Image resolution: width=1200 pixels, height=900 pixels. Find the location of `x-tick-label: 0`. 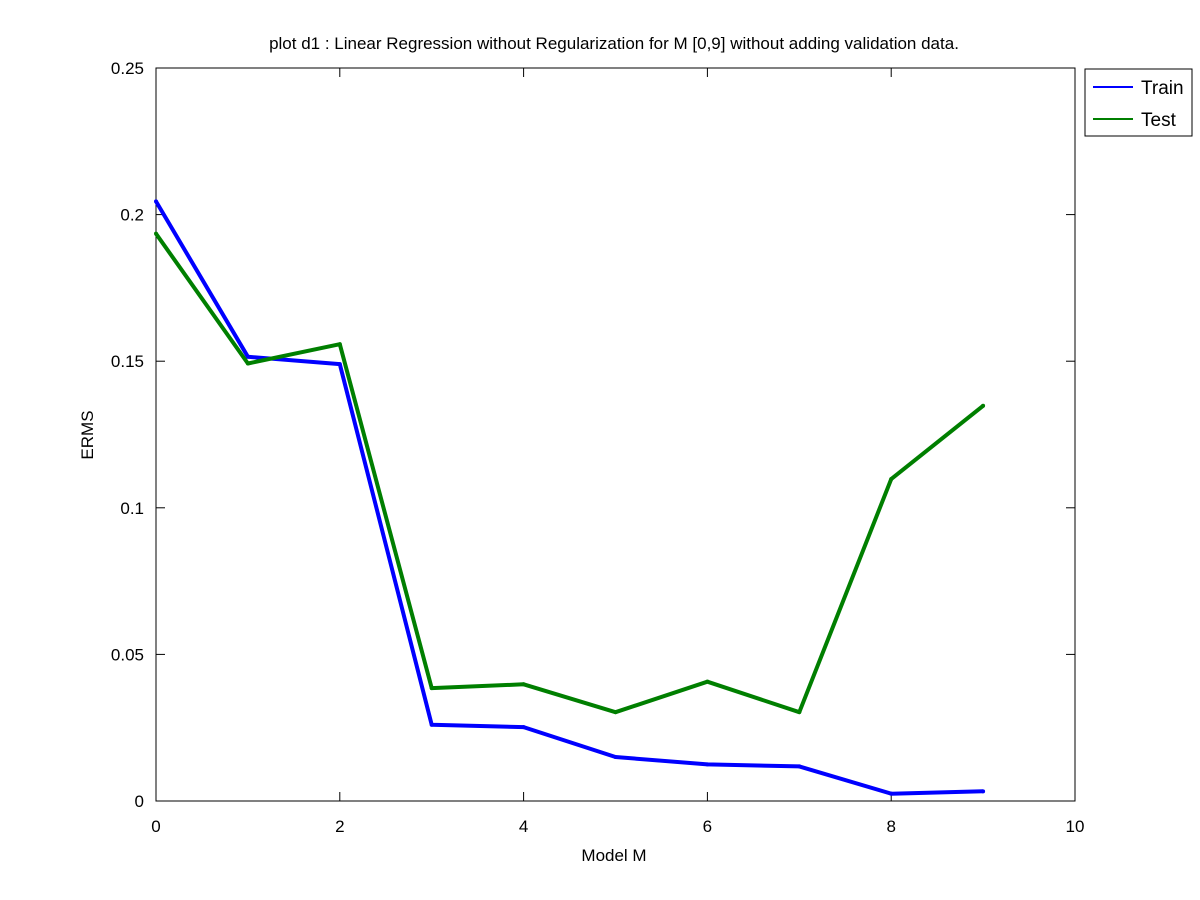

x-tick-label: 0 is located at coordinates (155, 826).